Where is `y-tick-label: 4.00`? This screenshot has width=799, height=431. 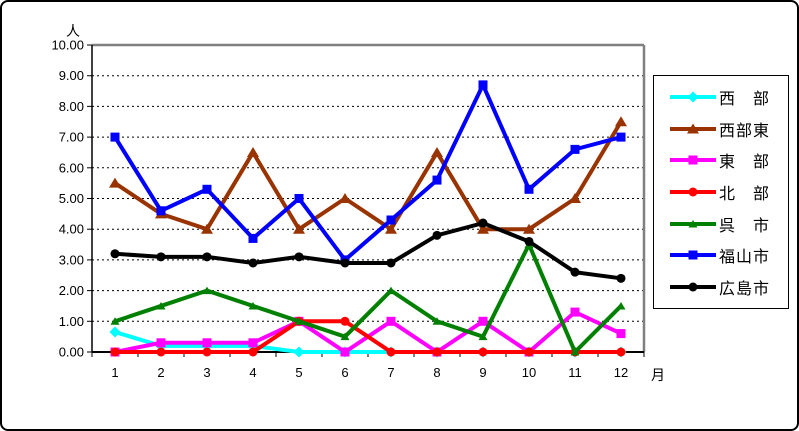
y-tick-label: 4.00 is located at coordinates (71, 229).